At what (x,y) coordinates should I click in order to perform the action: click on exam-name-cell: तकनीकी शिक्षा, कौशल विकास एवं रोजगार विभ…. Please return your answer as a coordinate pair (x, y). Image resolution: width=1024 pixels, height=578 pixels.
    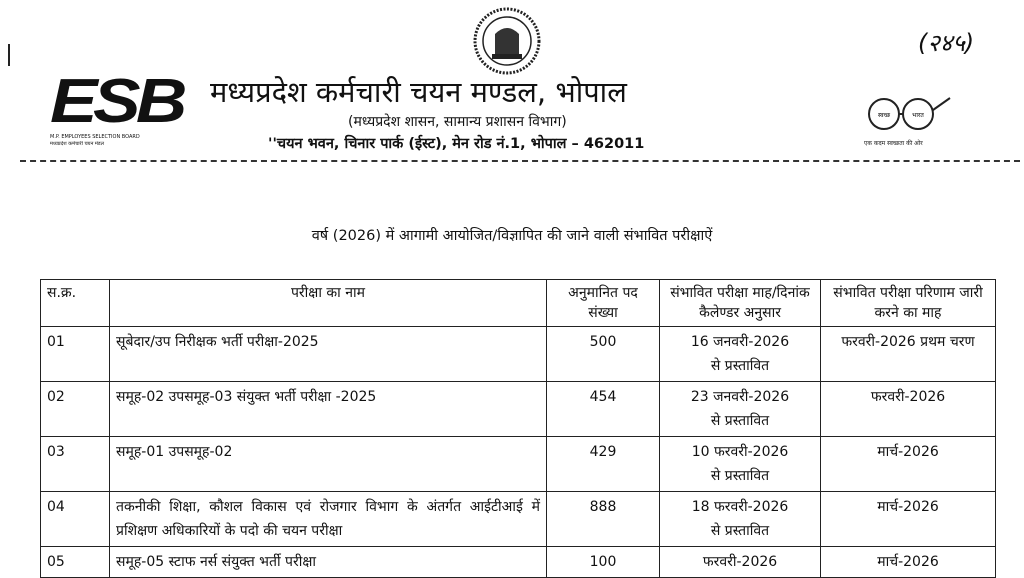
    Looking at the image, I should click on (328, 519).